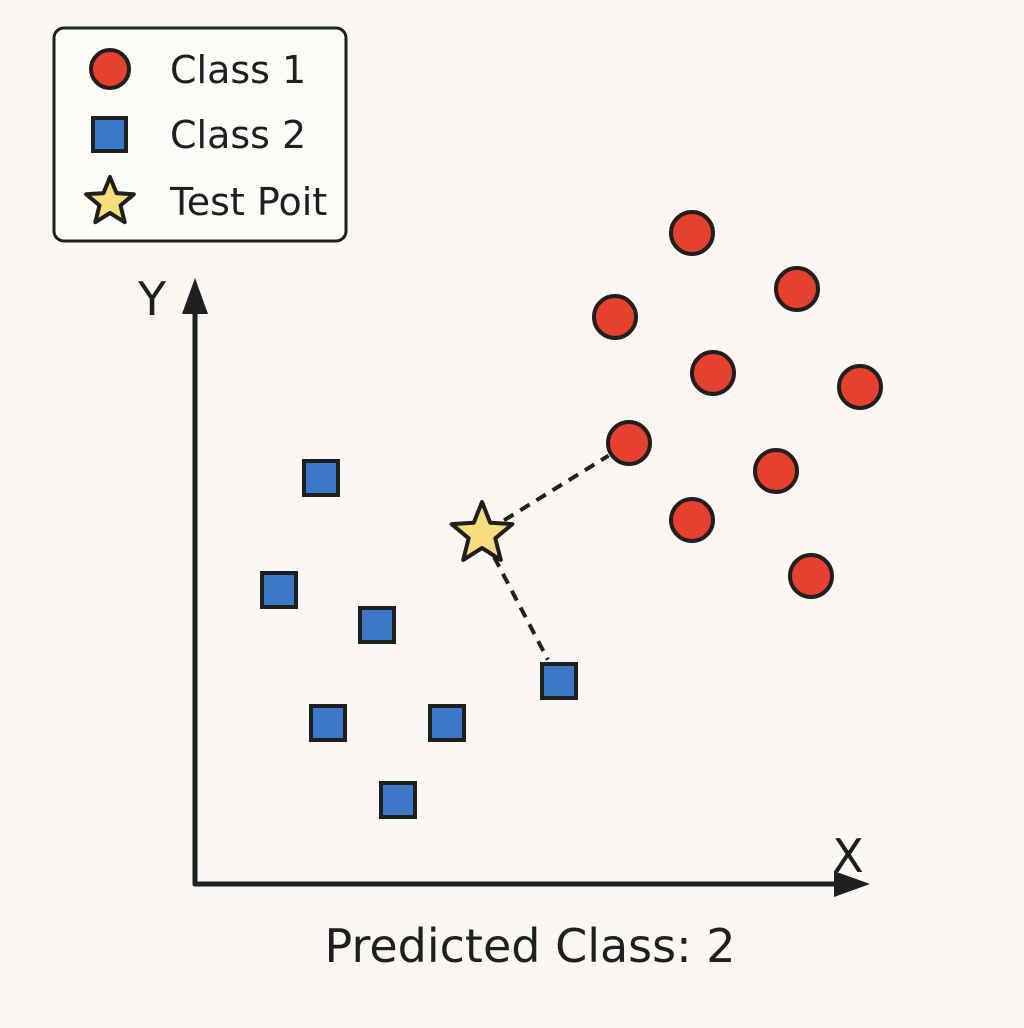 Image resolution: width=1024 pixels, height=1028 pixels. I want to click on test-point-star, so click(482, 531).